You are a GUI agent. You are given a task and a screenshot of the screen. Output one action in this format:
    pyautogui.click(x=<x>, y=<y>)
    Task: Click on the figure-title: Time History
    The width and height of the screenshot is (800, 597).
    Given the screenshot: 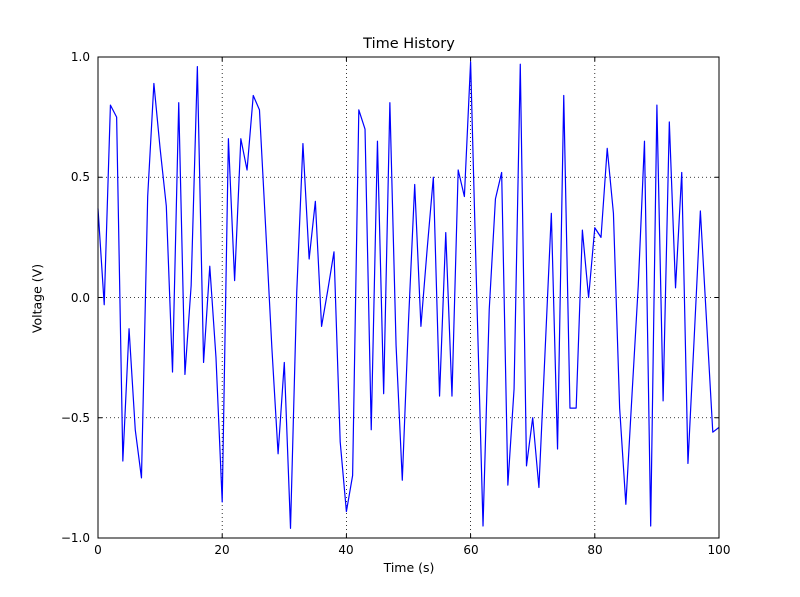 What is the action you would take?
    pyautogui.click(x=409, y=44)
    